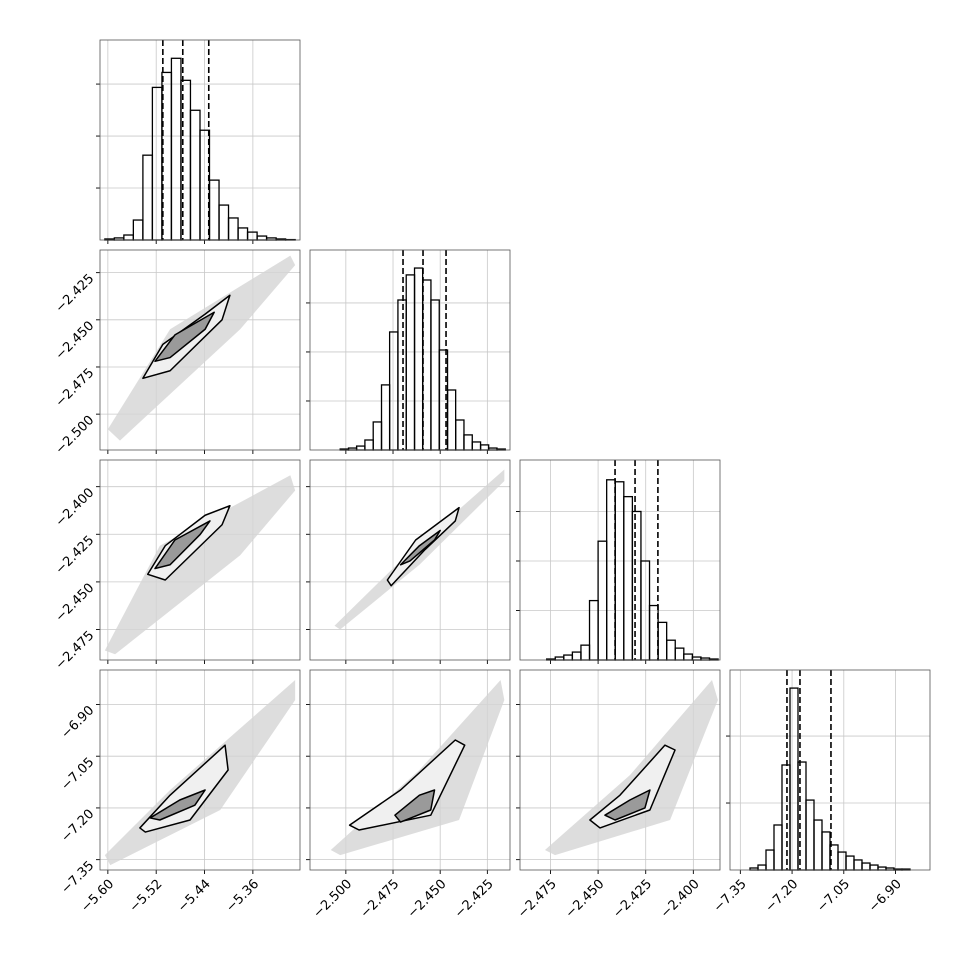 The width and height of the screenshot is (970, 970). Describe the element at coordinates (146, 896) in the screenshot. I see `x-tick-label: −5.52` at that location.